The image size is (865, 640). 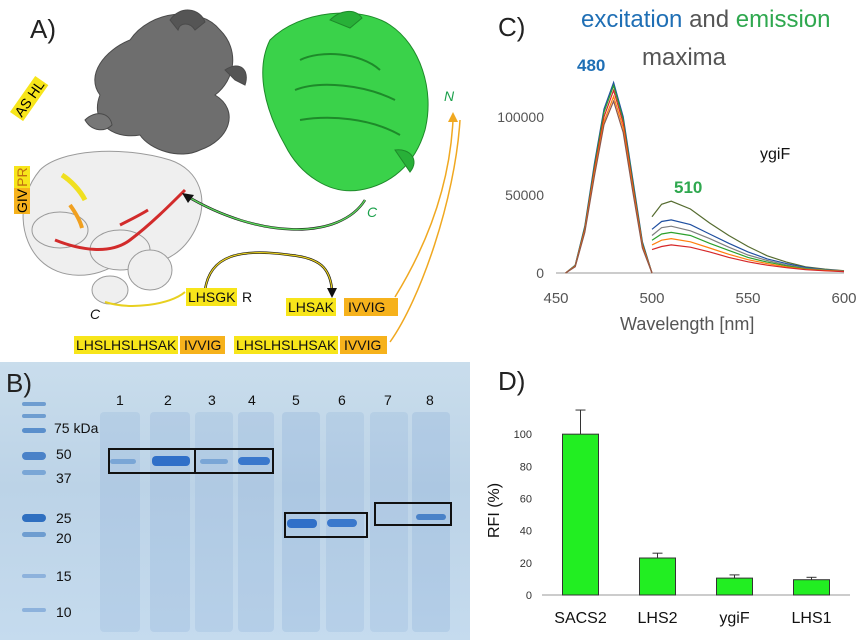 I want to click on panel-c-label: C), so click(x=512, y=27).